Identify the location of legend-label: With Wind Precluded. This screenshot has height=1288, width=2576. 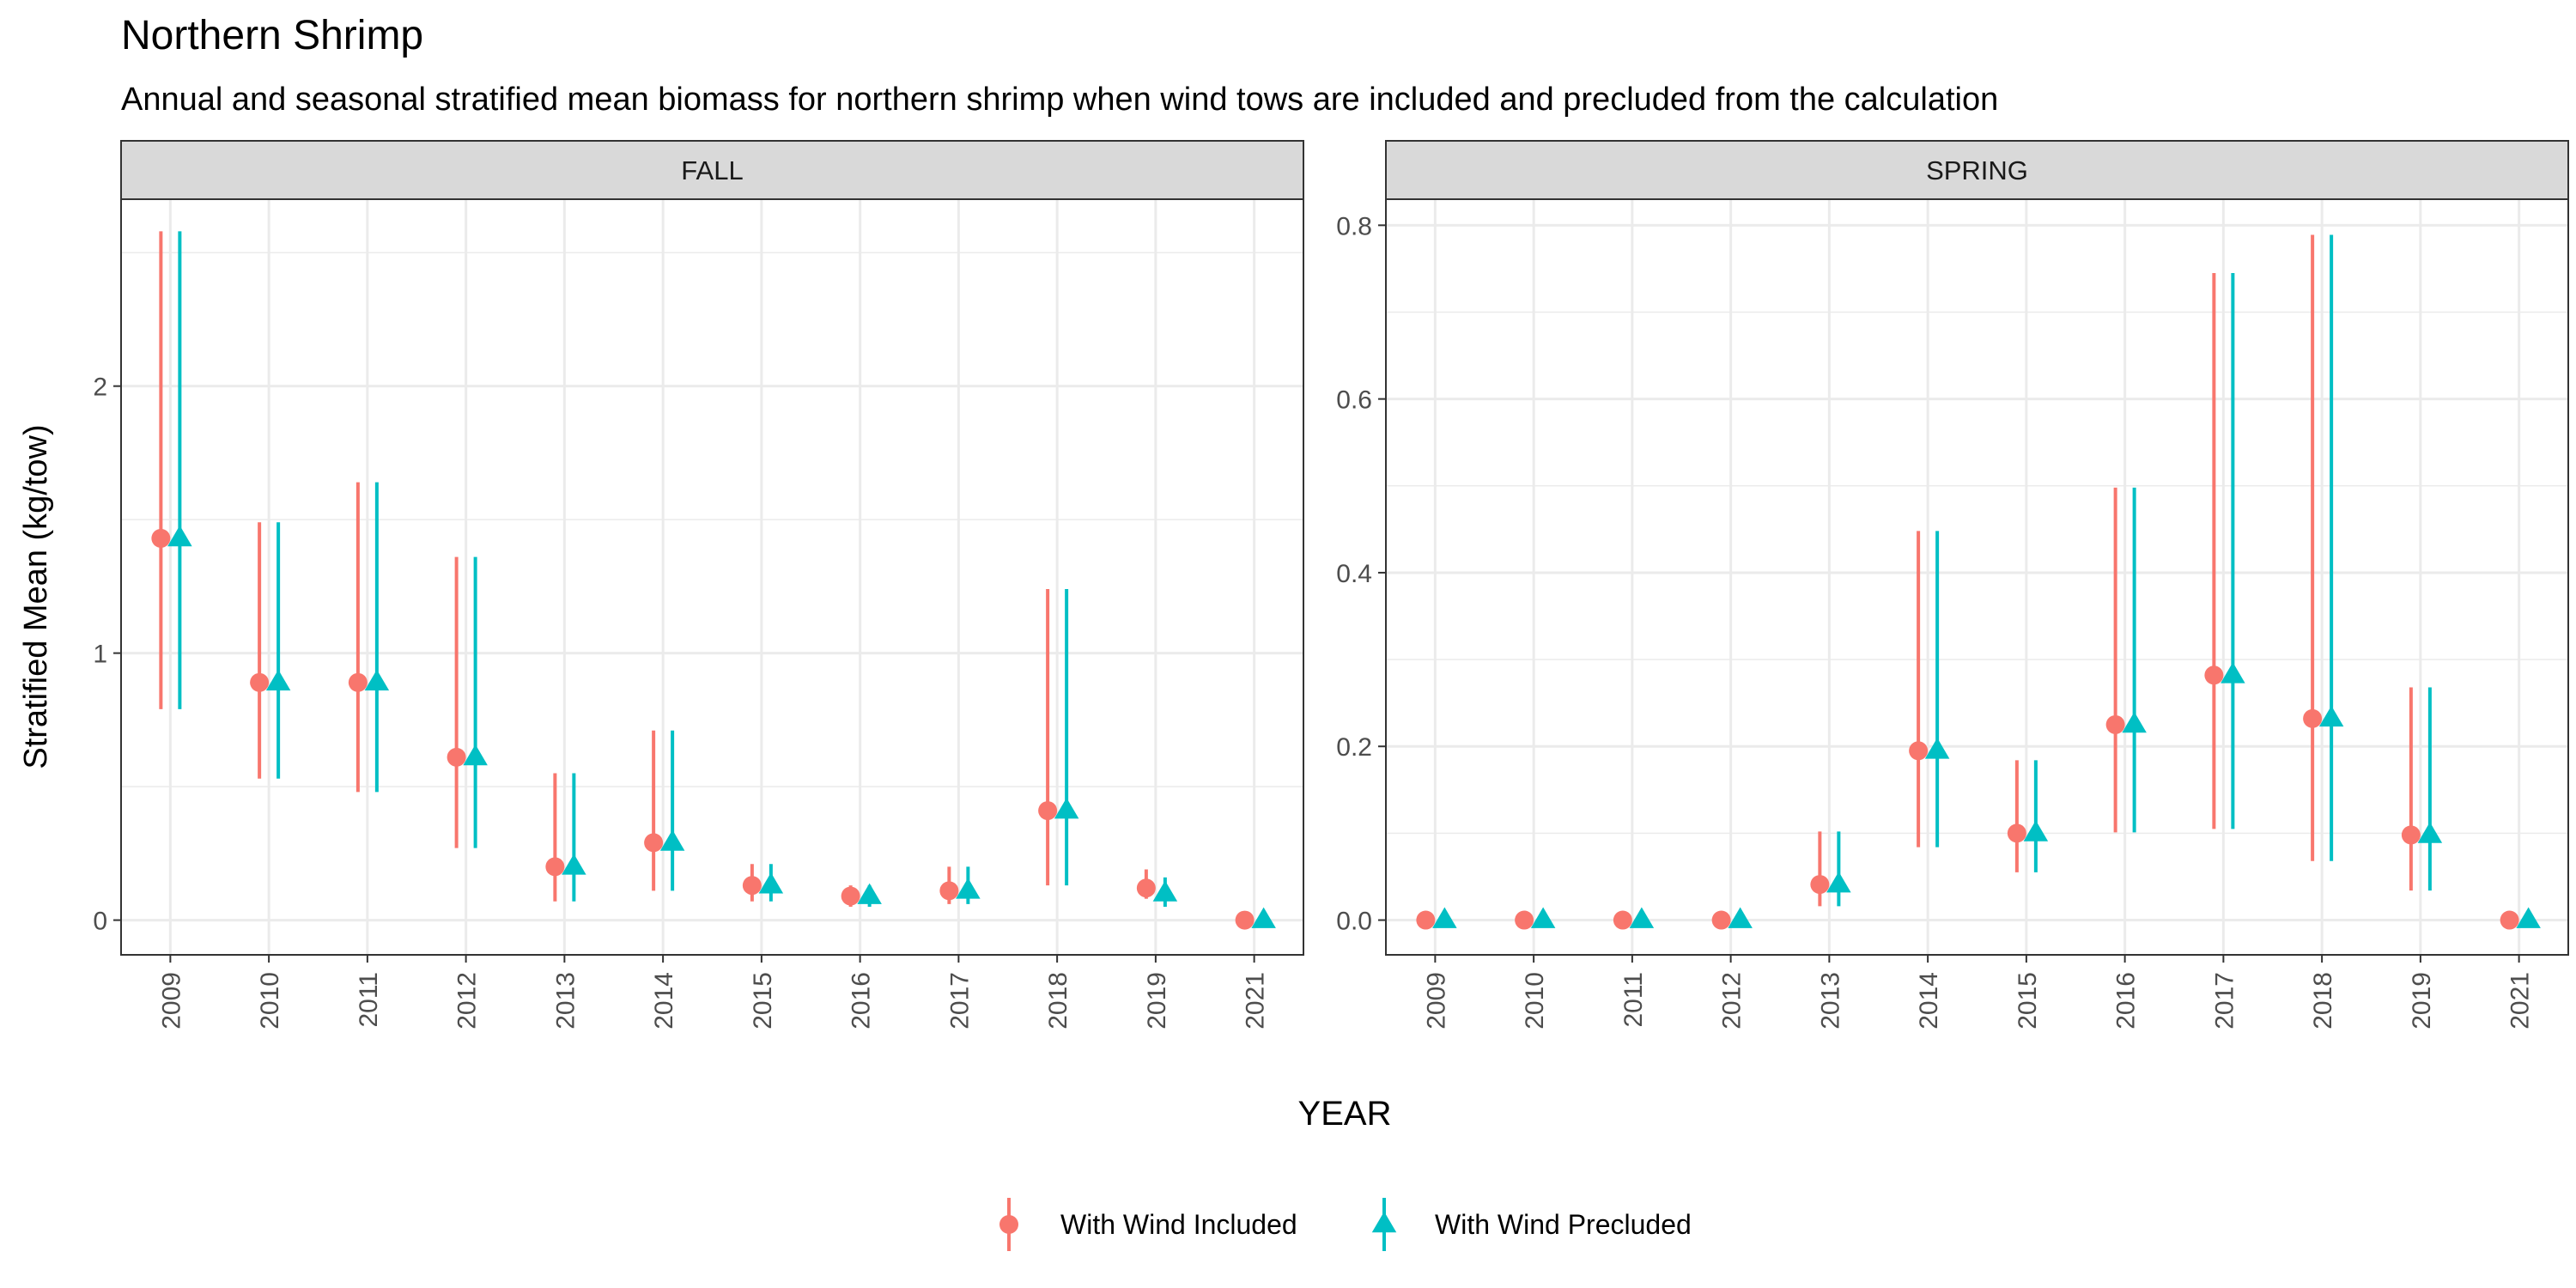
(1564, 1224).